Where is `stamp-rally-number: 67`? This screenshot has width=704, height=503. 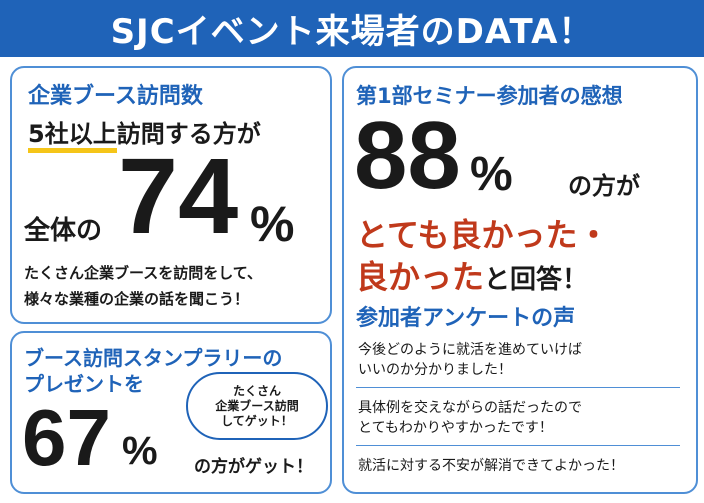
stamp-rally-number: 67 is located at coordinates (66, 437).